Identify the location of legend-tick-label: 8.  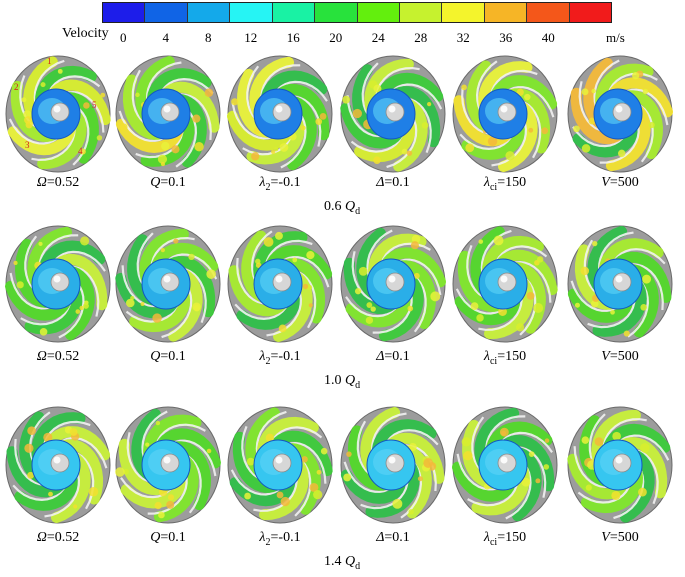
(208, 37).